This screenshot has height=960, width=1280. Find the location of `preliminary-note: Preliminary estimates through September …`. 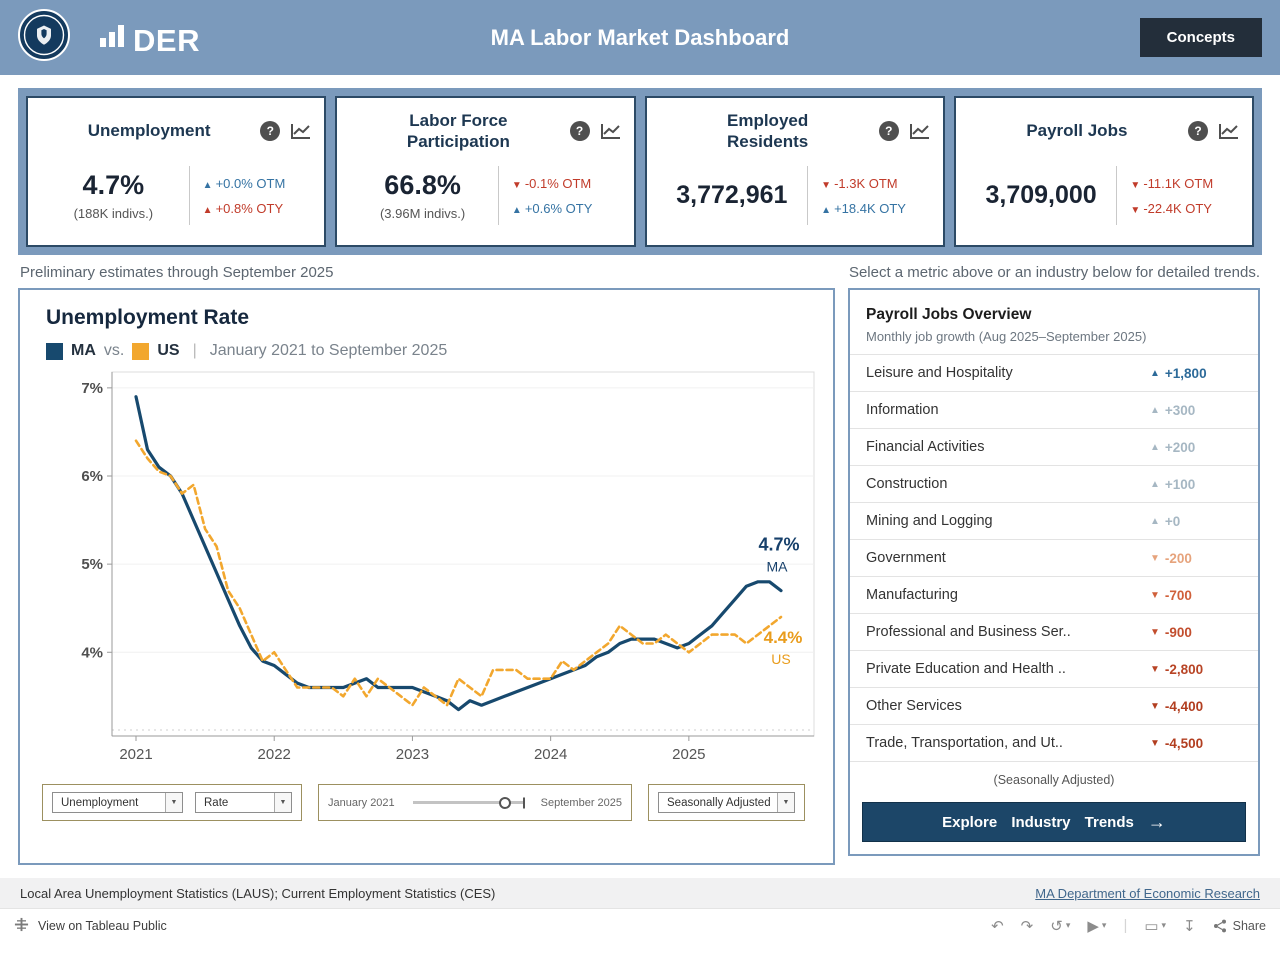

preliminary-note: Preliminary estimates through September … is located at coordinates (177, 272).